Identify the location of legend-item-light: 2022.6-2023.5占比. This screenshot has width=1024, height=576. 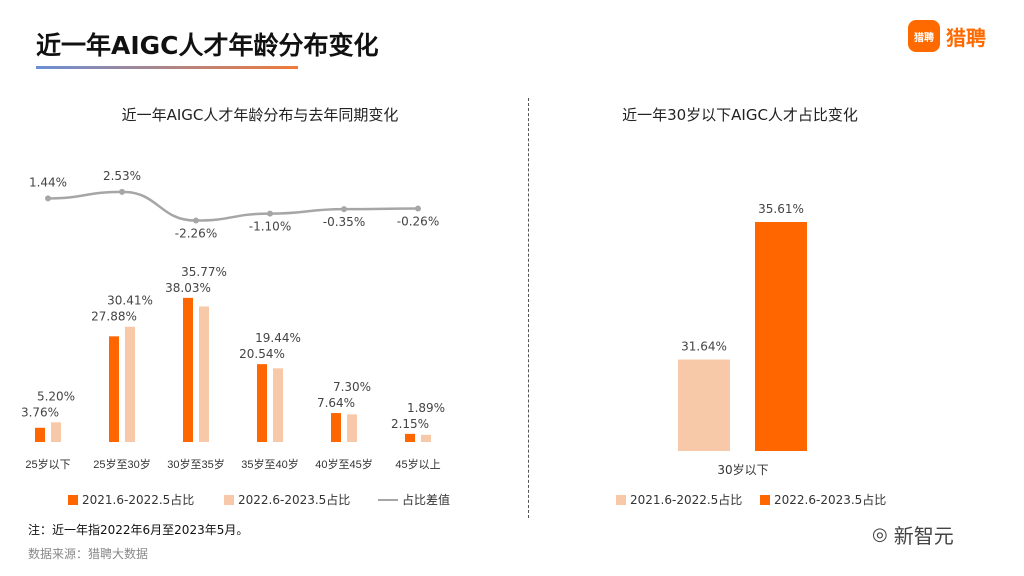
(287, 499).